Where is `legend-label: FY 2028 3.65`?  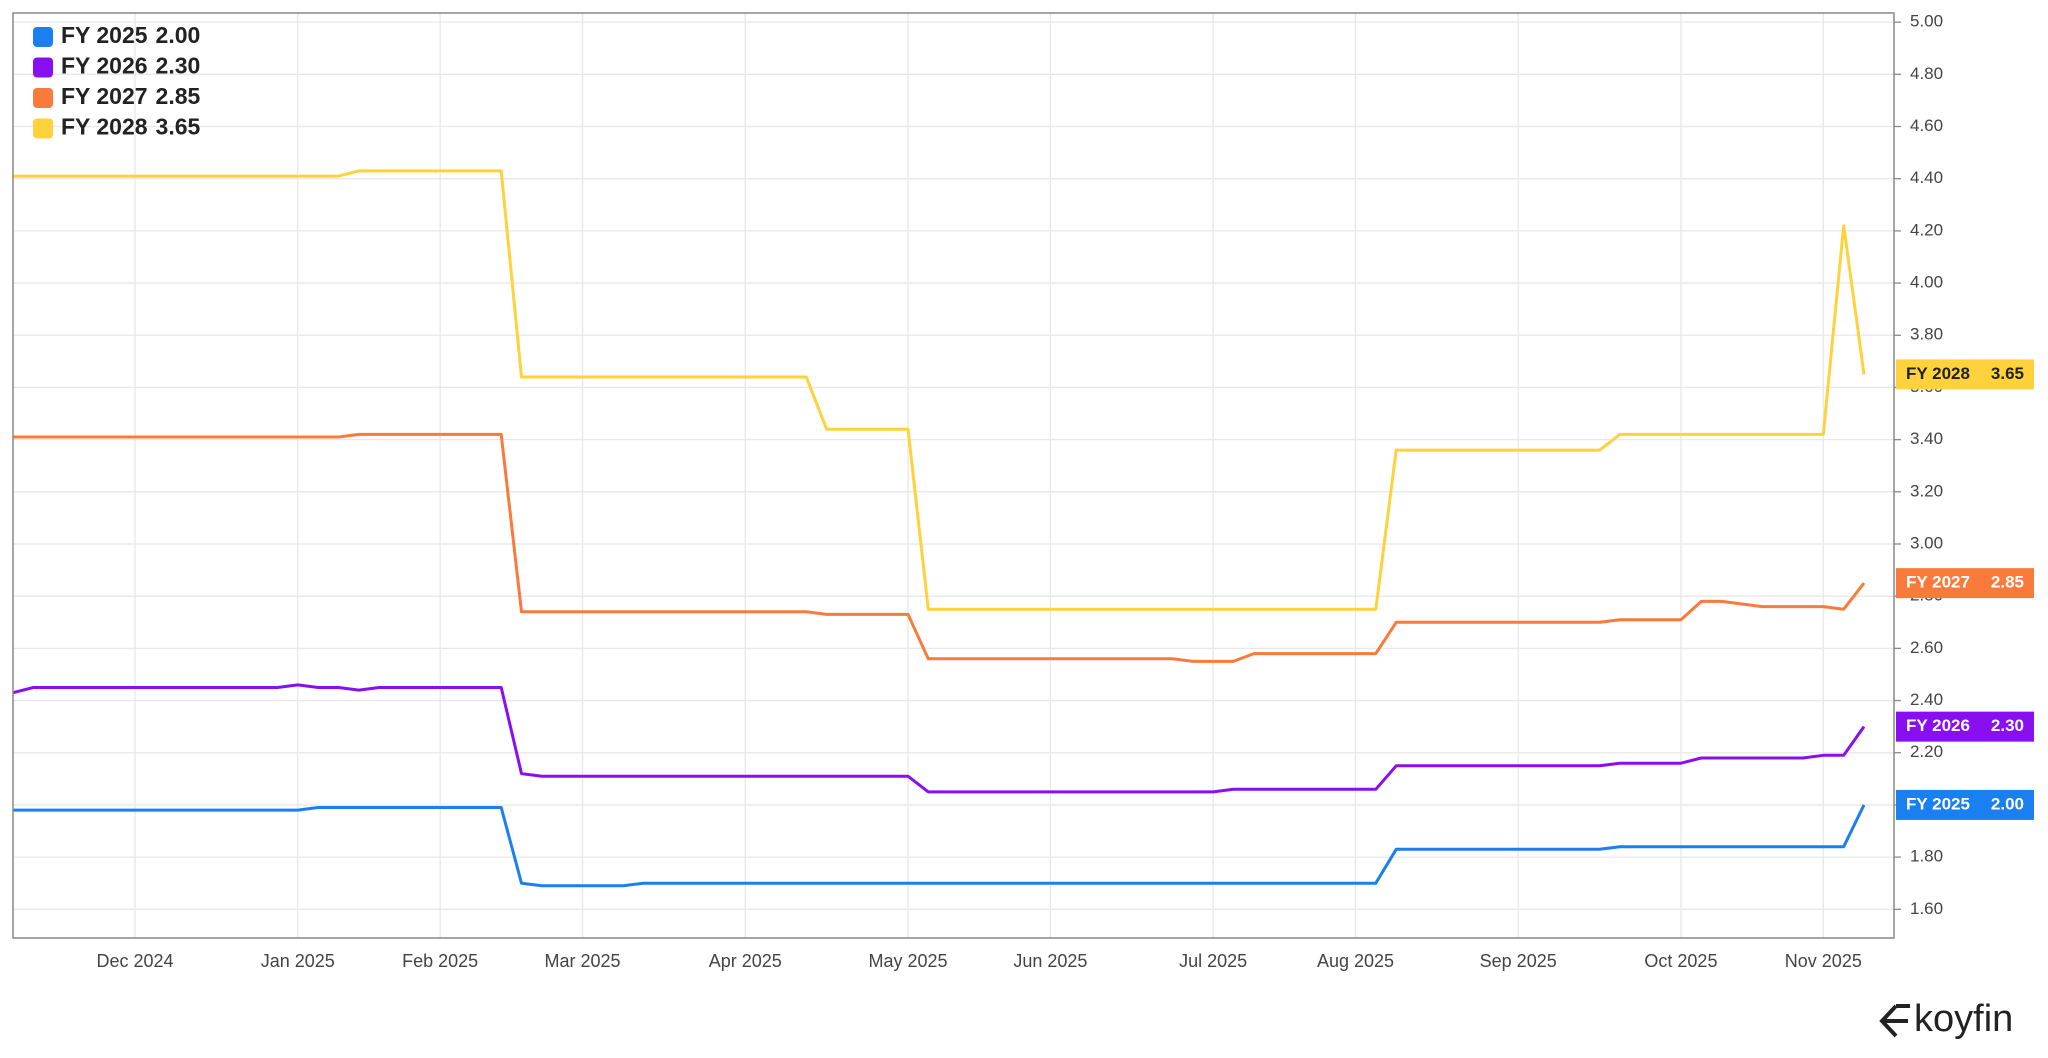 legend-label: FY 2028 3.65 is located at coordinates (131, 127).